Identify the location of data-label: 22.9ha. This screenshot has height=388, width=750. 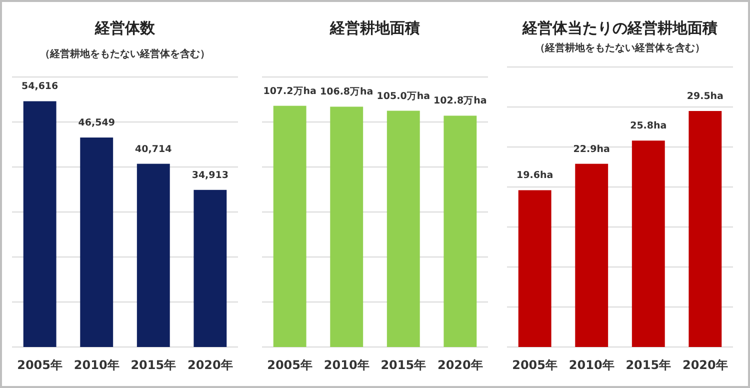
(591, 149).